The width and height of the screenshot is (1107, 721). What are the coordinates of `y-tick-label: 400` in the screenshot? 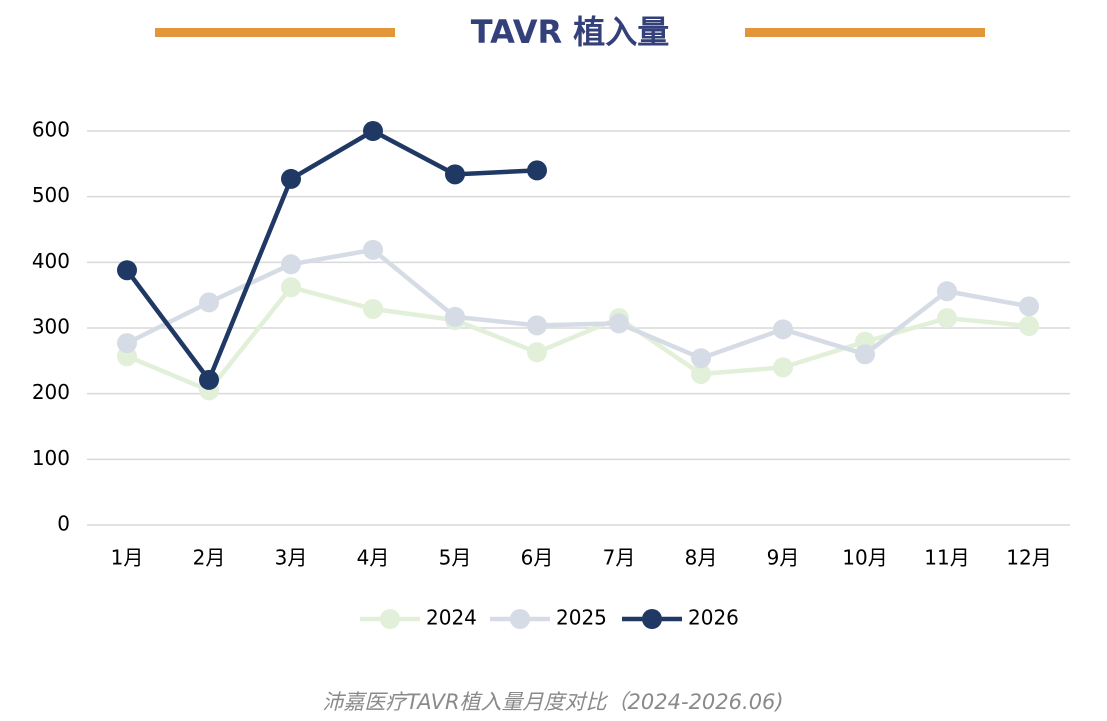 It's located at (51, 261).